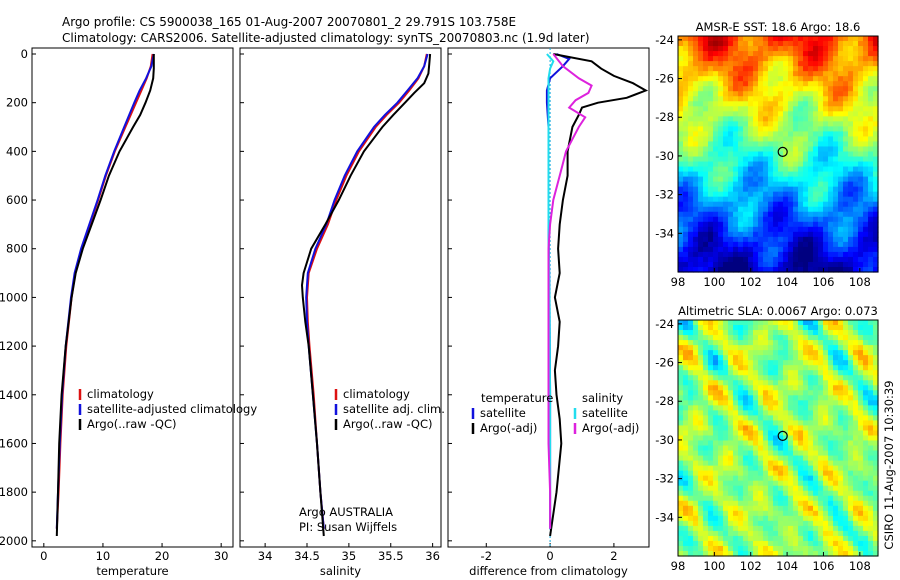  Describe the element at coordinates (14, 443) in the screenshot. I see `y-tick-label: 1600` at that location.